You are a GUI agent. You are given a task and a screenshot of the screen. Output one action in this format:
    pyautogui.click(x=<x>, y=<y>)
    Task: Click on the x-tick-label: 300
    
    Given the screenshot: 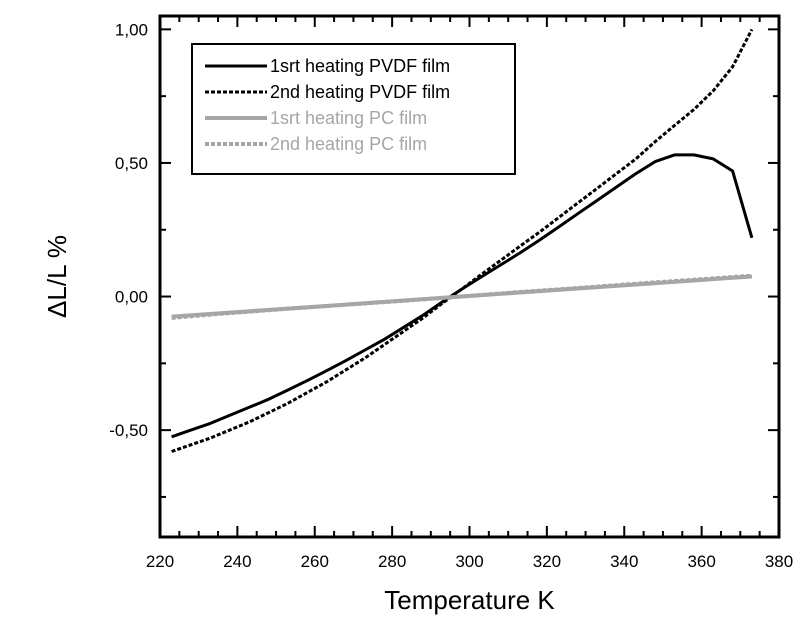 What is the action you would take?
    pyautogui.click(x=469, y=561)
    